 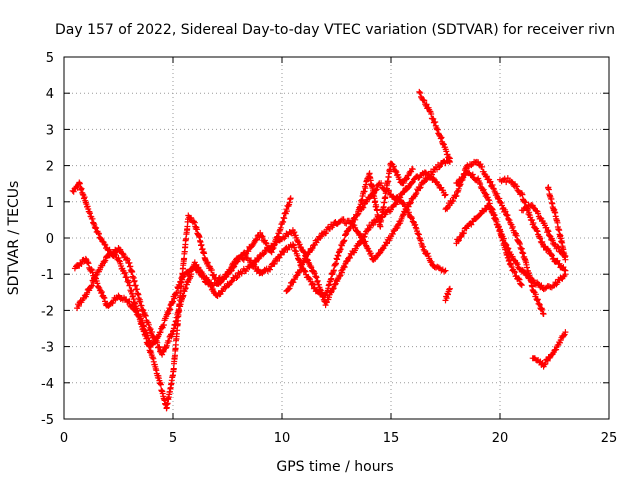 What do you see at coordinates (334, 467) in the screenshot?
I see `x-axis-label: GPS time / hours` at bounding box center [334, 467].